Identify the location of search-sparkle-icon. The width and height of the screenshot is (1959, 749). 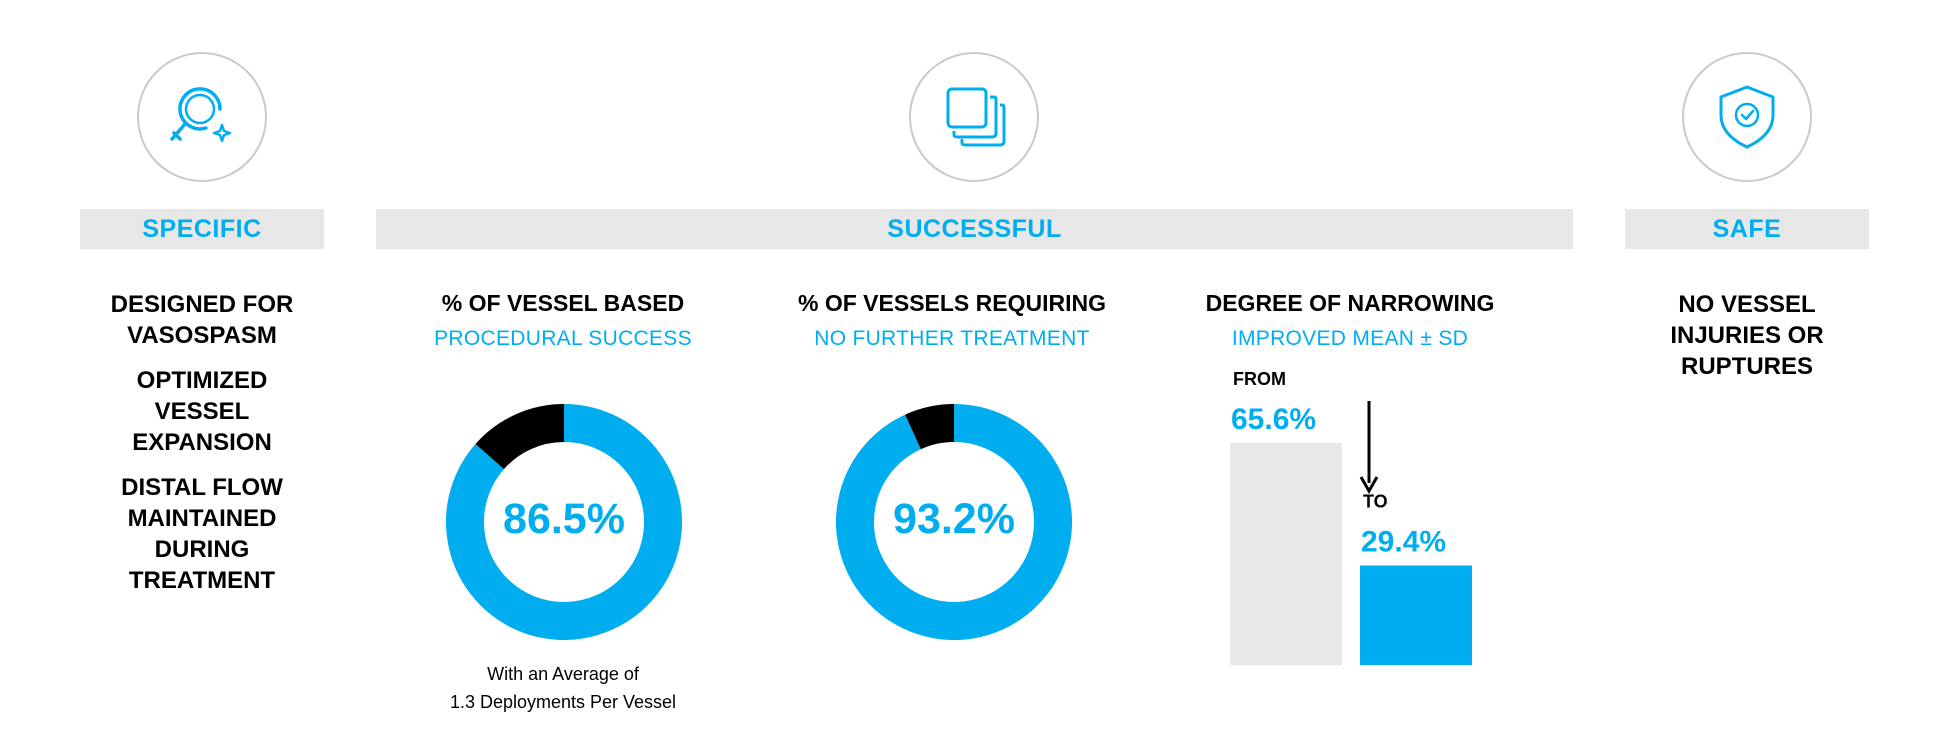
(202, 117).